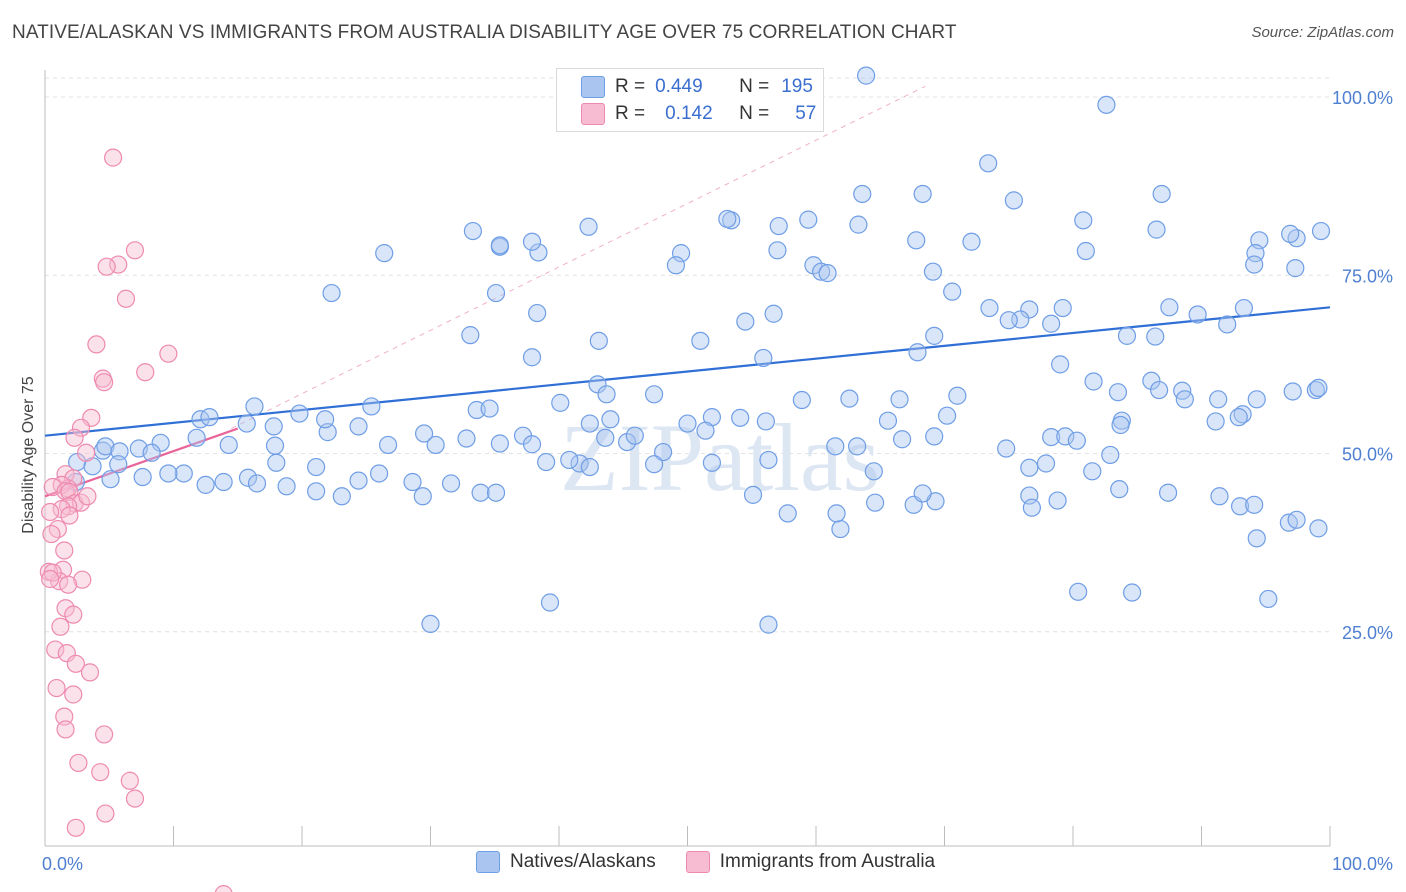 The height and width of the screenshot is (892, 1406). Describe the element at coordinates (630, 113) in the screenshot. I see `r-label: R =` at that location.